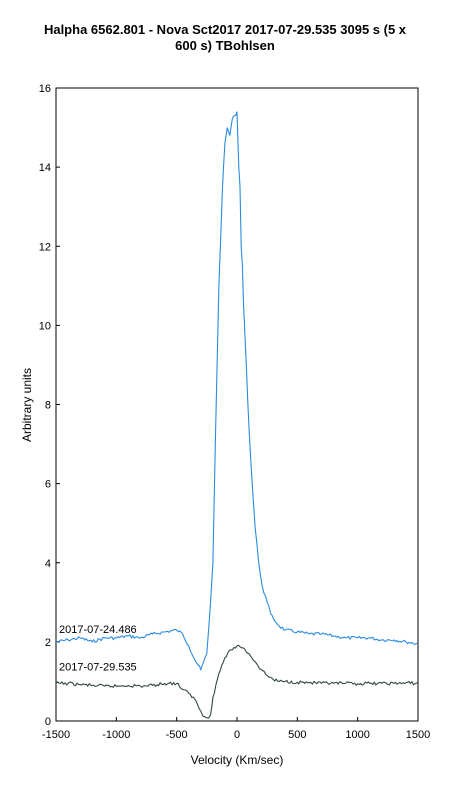 This screenshot has height=800, width=450. What do you see at coordinates (357, 735) in the screenshot?
I see `x-tick-label: 1000` at bounding box center [357, 735].